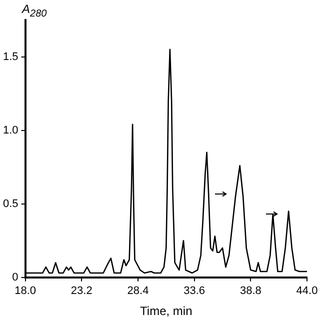 The width and height of the screenshot is (321, 327). What do you see at coordinates (195, 291) in the screenshot?
I see `x-tick-label: 33.6` at bounding box center [195, 291].